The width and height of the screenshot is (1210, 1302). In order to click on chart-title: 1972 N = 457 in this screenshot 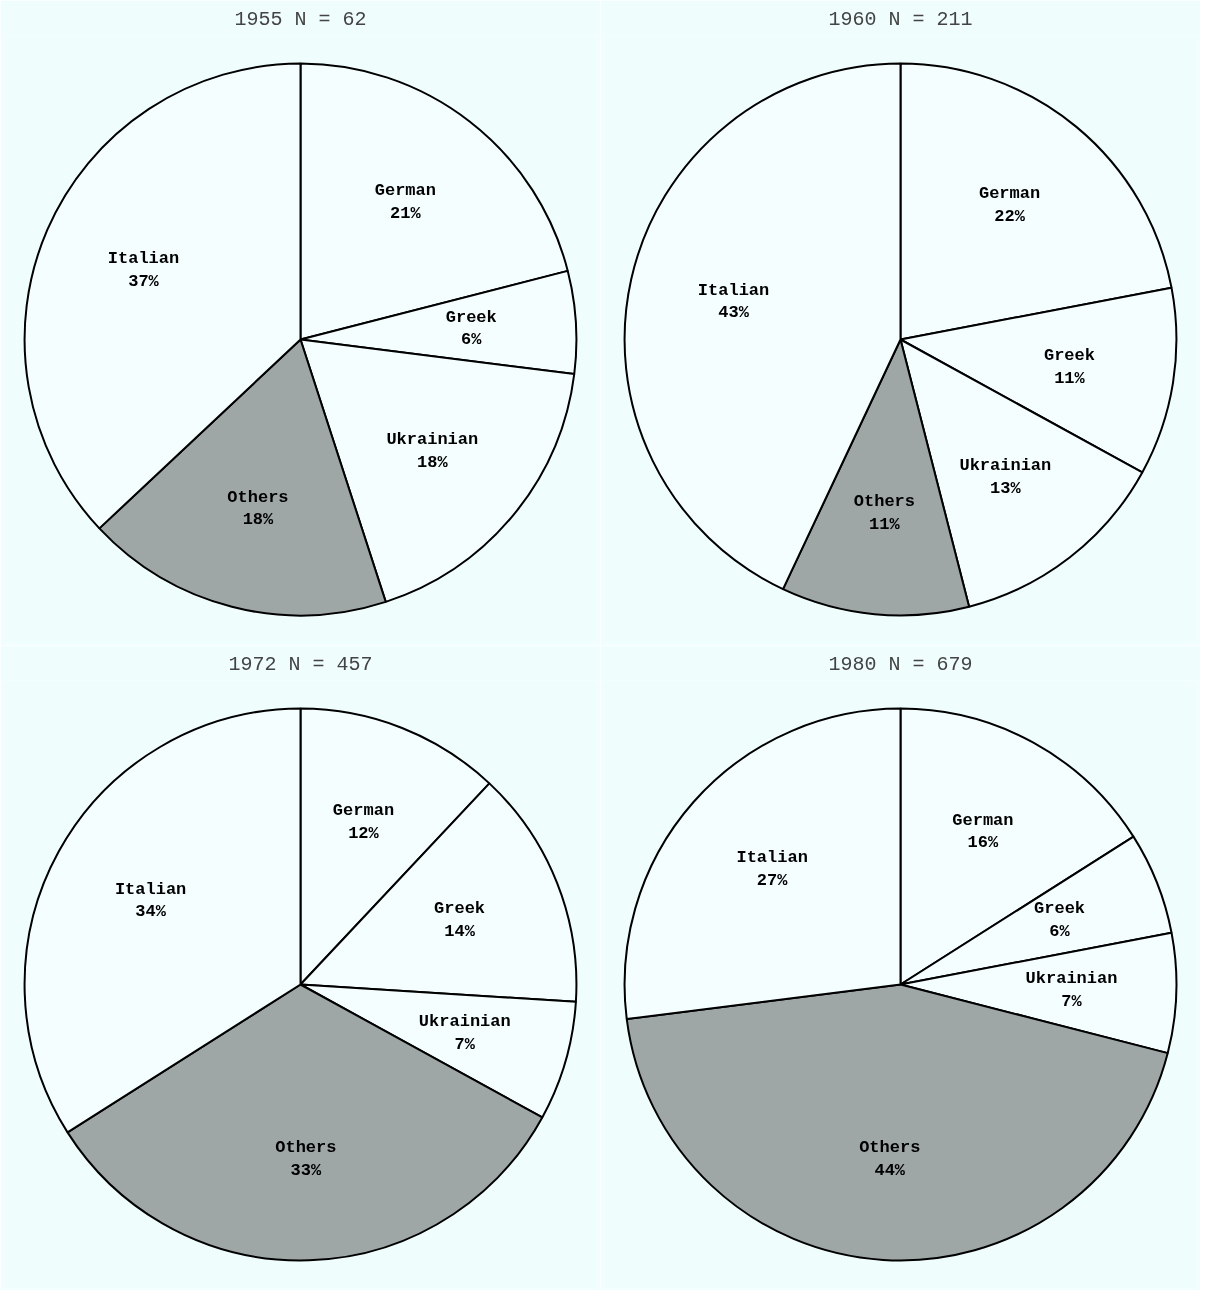, I will do `click(300, 664)`.